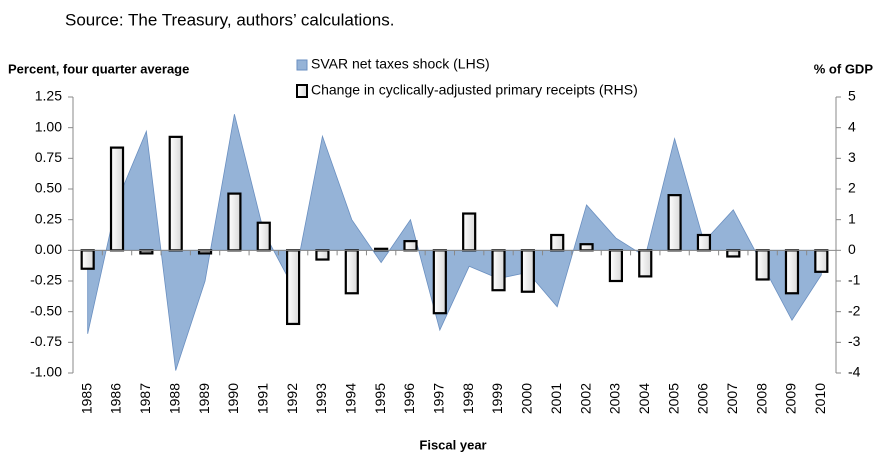 This screenshot has width=879, height=455. What do you see at coordinates (46, 280) in the screenshot?
I see `y-tick-label: -0.25` at bounding box center [46, 280].